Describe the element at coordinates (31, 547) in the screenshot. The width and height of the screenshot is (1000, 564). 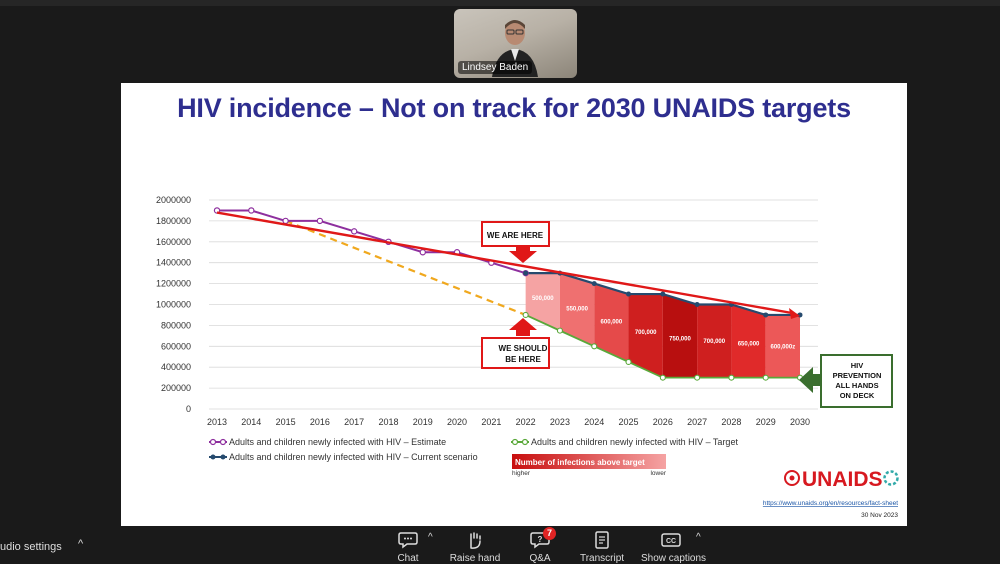
I see `audio-settings-button: udio settings` at that location.